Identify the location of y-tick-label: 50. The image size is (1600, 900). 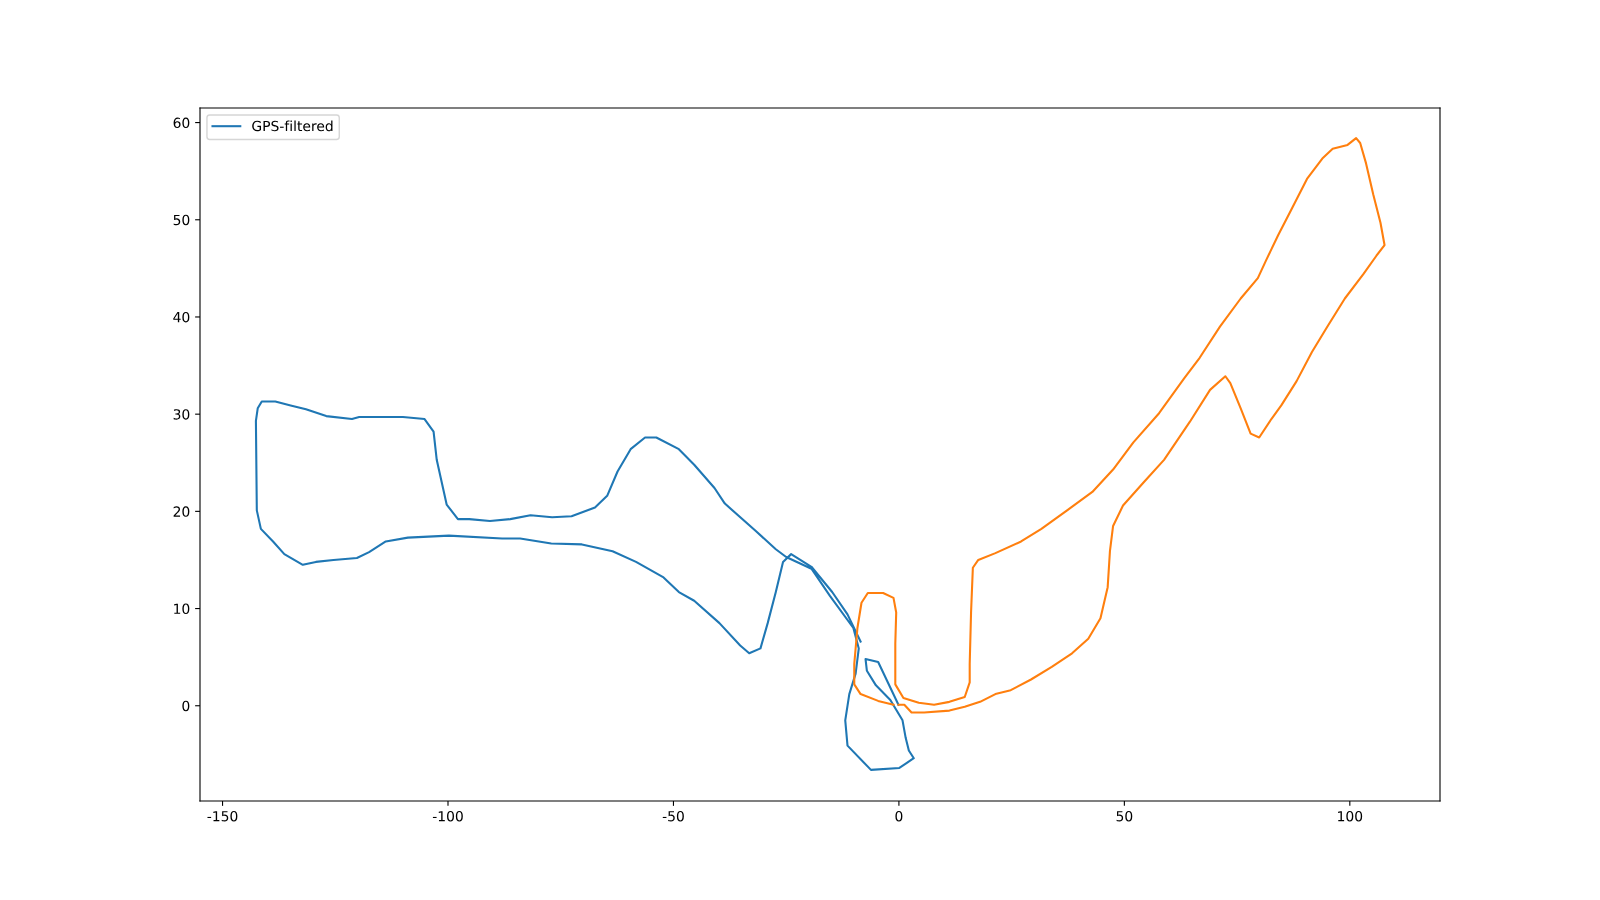
(181, 220).